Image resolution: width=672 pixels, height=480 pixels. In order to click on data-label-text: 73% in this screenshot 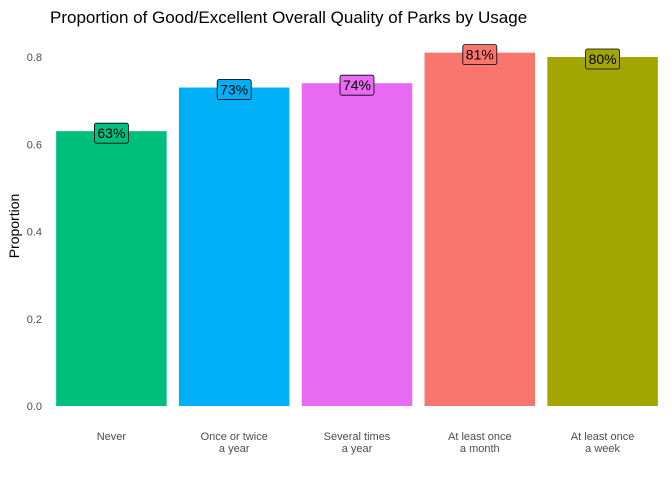, I will do `click(234, 90)`.